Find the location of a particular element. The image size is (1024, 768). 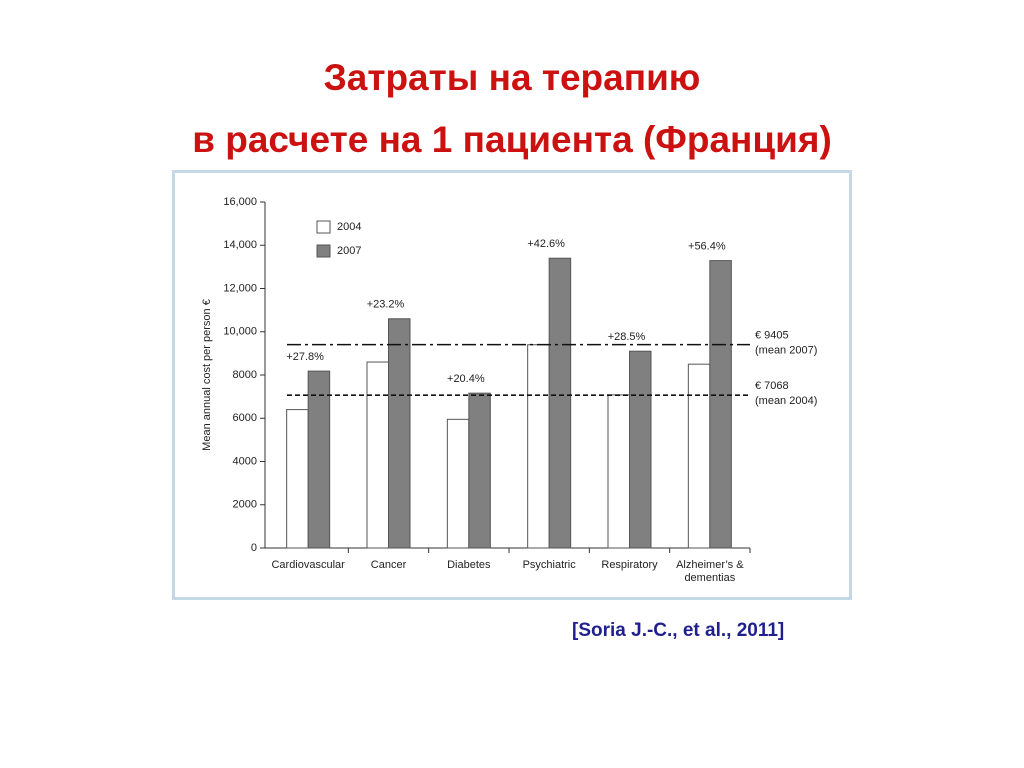

reference-note: (mean 2007) is located at coordinates (786, 351).